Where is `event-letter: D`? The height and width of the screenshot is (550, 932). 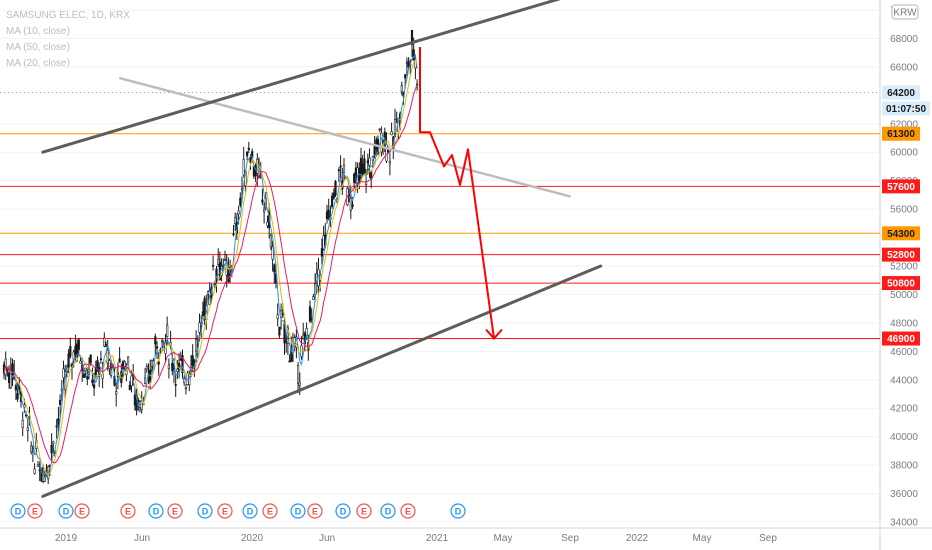 event-letter: D is located at coordinates (343, 512).